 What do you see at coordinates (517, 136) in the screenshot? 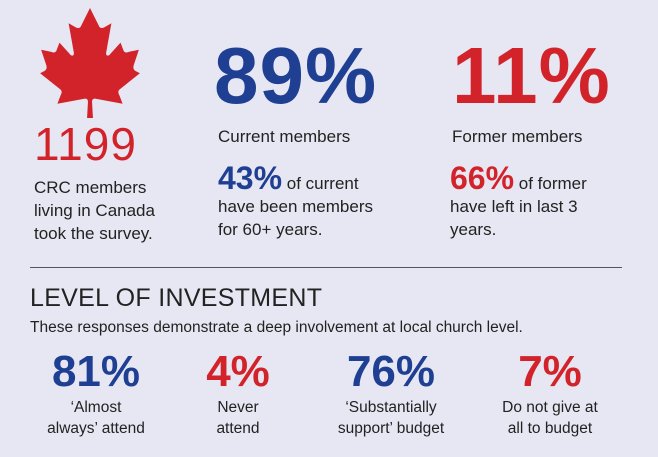
I see `former-members-label: Former members` at bounding box center [517, 136].